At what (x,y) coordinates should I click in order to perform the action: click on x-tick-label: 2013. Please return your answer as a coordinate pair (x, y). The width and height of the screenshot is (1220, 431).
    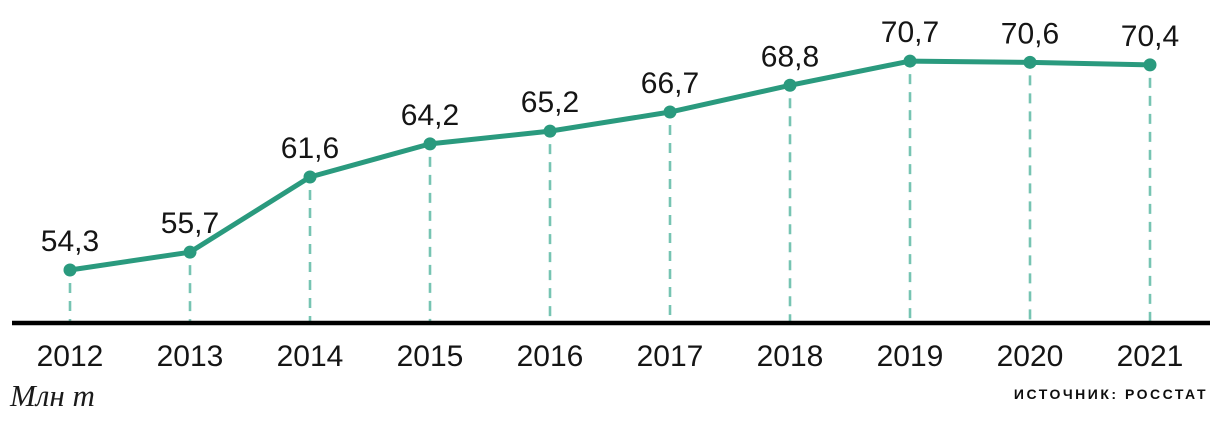
    Looking at the image, I should click on (190, 356).